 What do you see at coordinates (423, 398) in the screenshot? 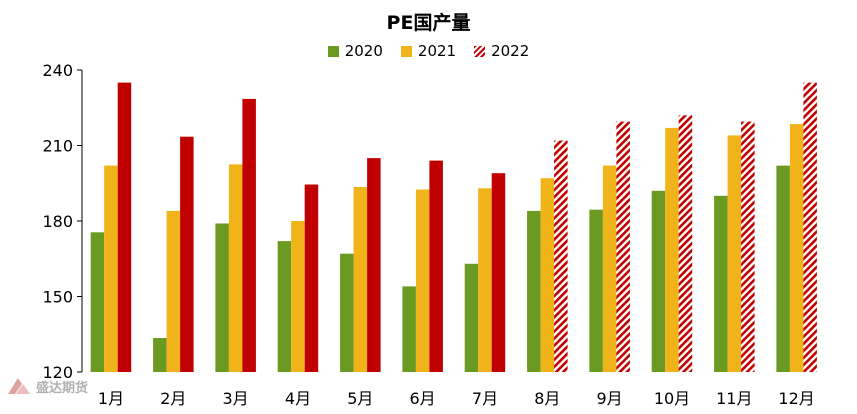
I see `x-tick-label: 6月` at bounding box center [423, 398].